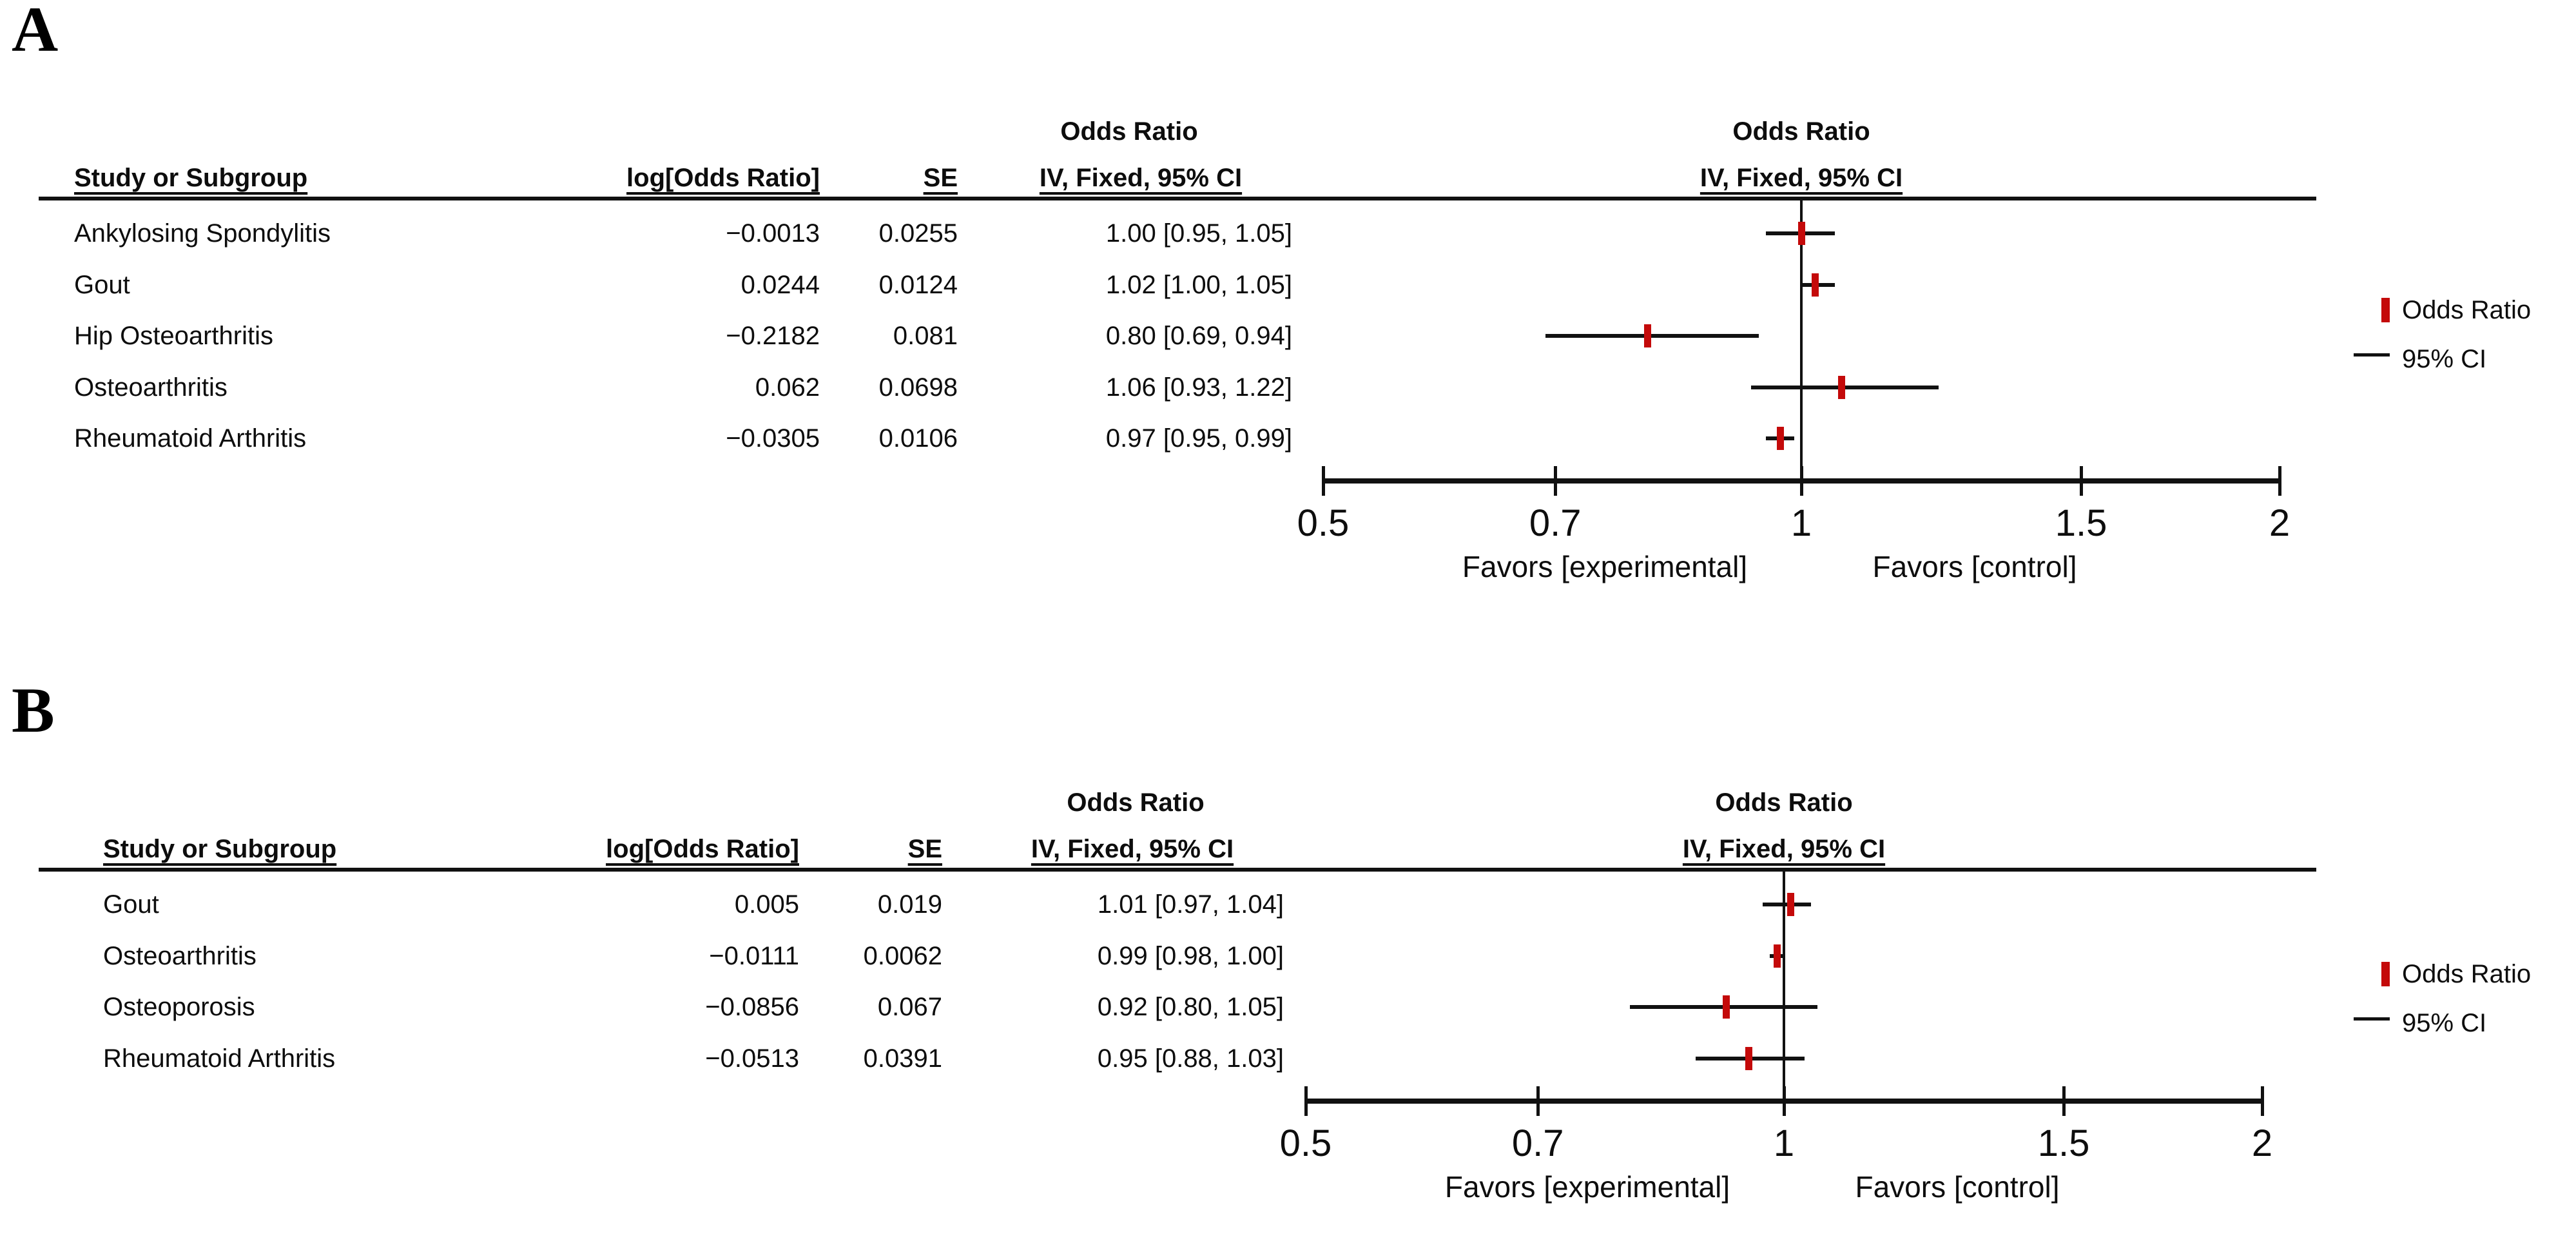  I want to click on log-odds-ratio-value: −0.0111, so click(754, 955).